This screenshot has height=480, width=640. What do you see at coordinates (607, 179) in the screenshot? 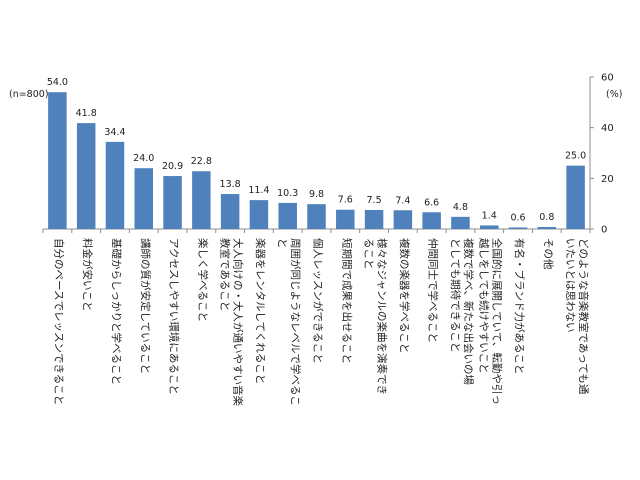
I see `y-tick-label: 20` at bounding box center [607, 179].